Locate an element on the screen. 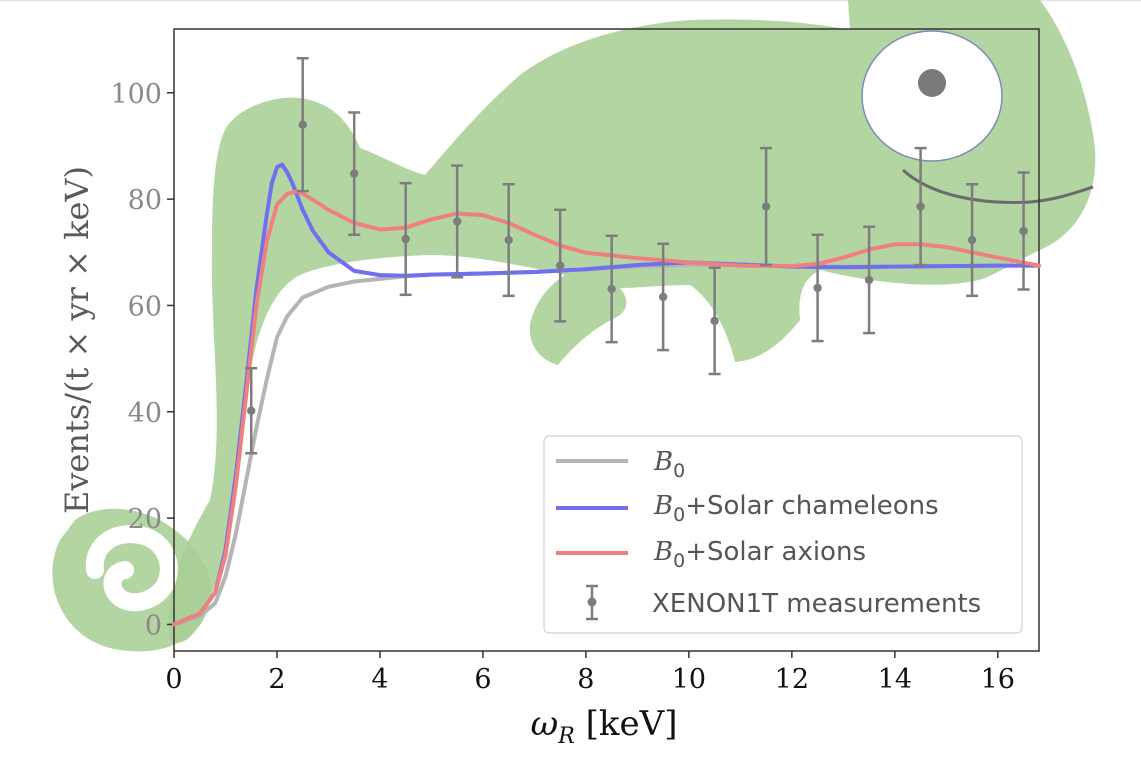 The image size is (1141, 765). y-tick-label: 60 is located at coordinates (145, 306).